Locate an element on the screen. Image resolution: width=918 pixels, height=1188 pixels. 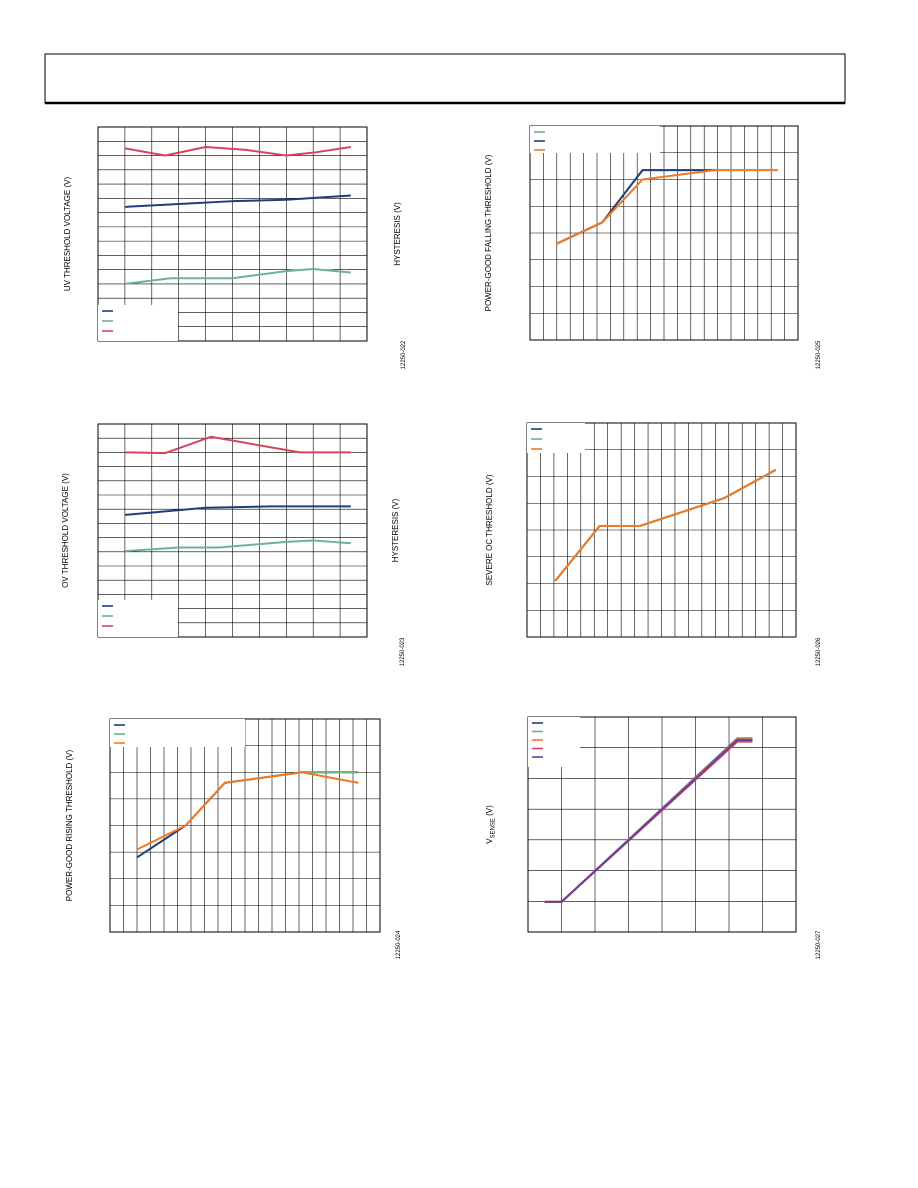
y-axis-label: UV THRESHOLD VOLTAGE (V) is located at coordinates (67, 234).